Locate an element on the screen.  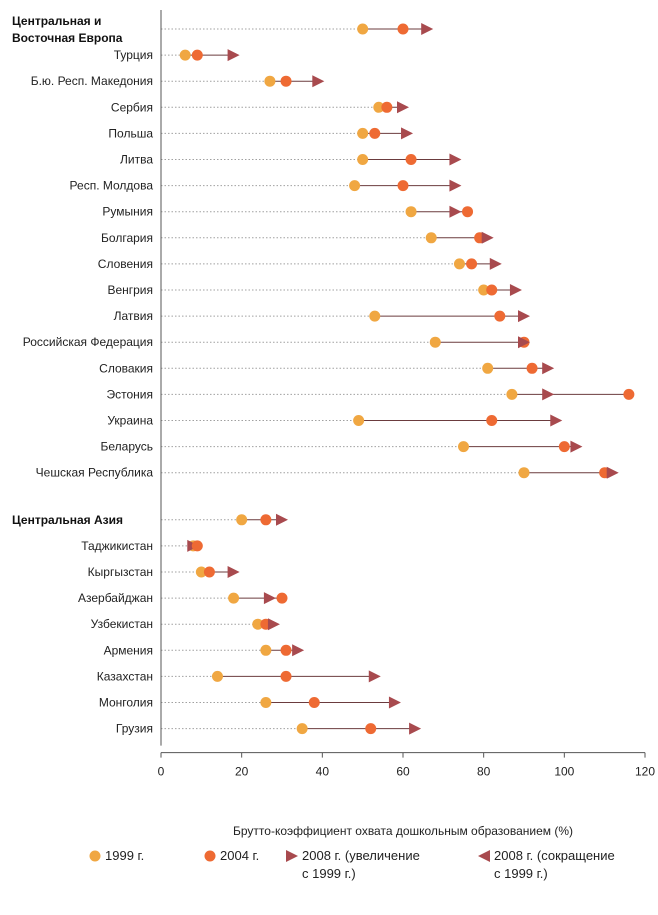
group-label: Центральная и is located at coordinates (56, 21).